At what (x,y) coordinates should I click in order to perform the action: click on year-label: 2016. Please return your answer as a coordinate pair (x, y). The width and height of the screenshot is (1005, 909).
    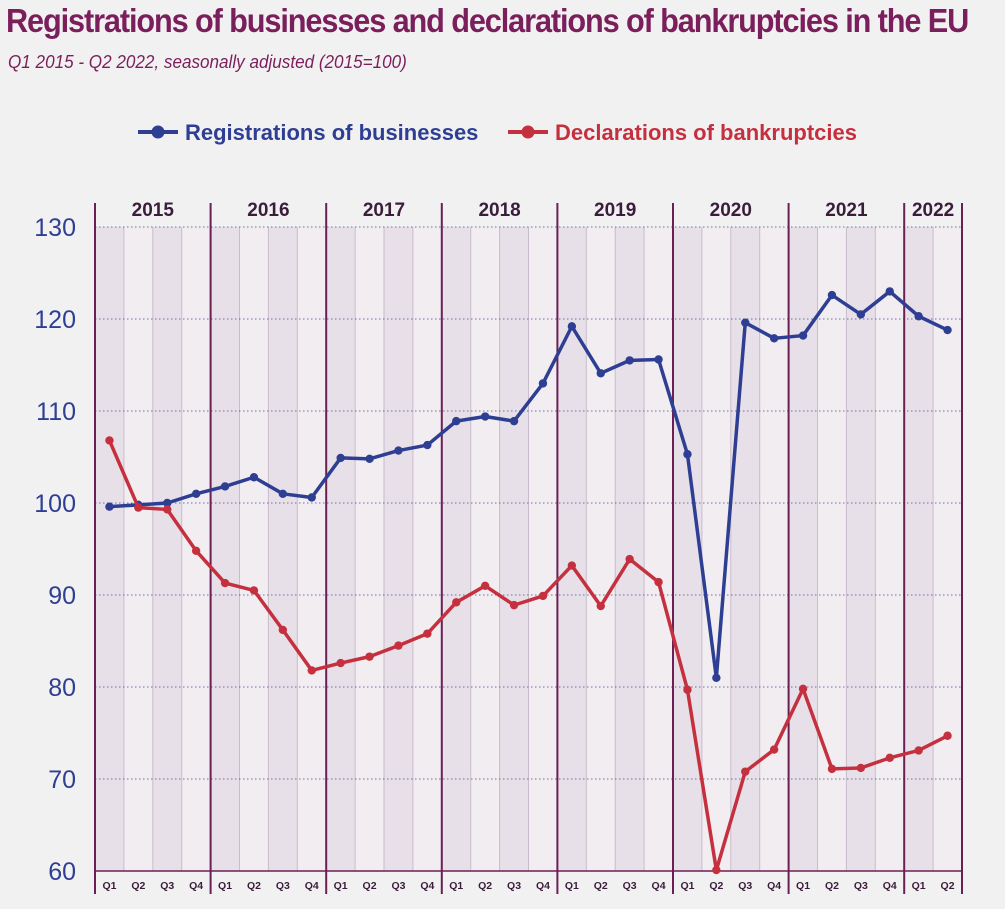
    Looking at the image, I should click on (268, 210).